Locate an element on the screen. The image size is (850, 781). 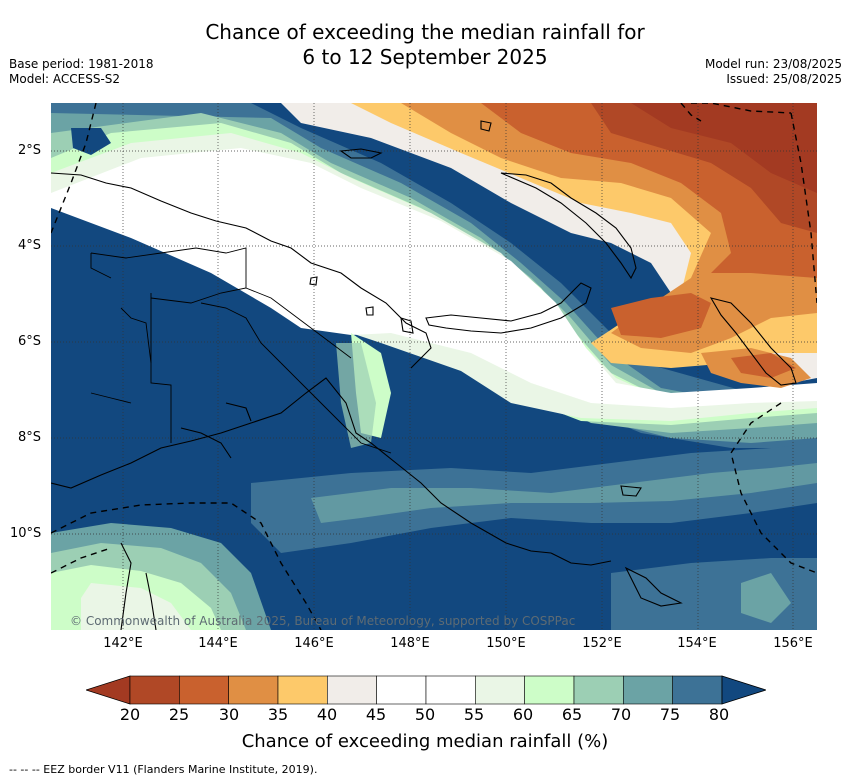
colorbar is located at coordinates (426, 690).